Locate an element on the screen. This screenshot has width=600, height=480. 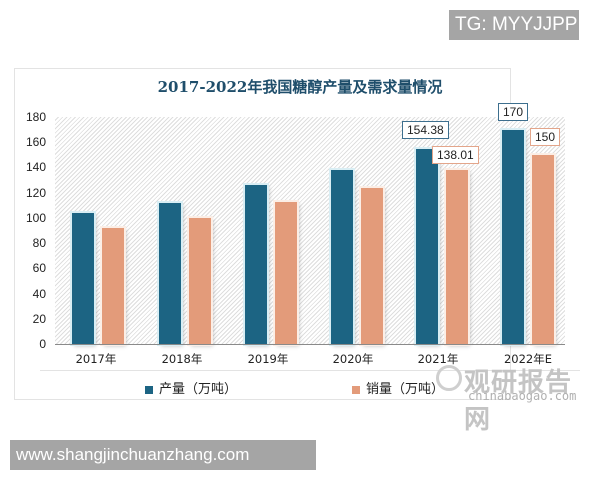
y-tick: 140 is located at coordinates (35, 167).